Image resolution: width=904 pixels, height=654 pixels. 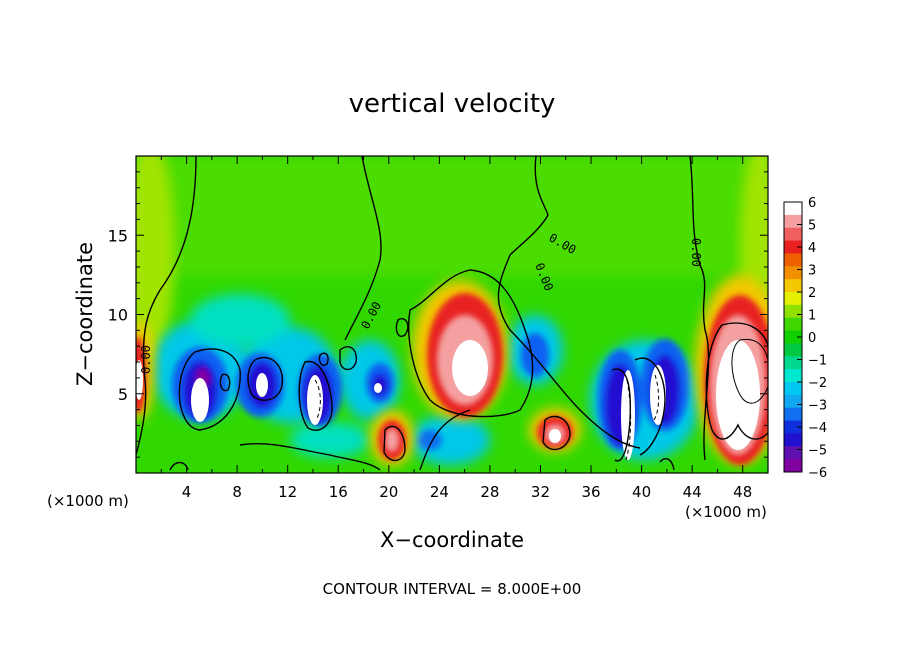 What do you see at coordinates (187, 492) in the screenshot?
I see `x-tick-label: 4` at bounding box center [187, 492].